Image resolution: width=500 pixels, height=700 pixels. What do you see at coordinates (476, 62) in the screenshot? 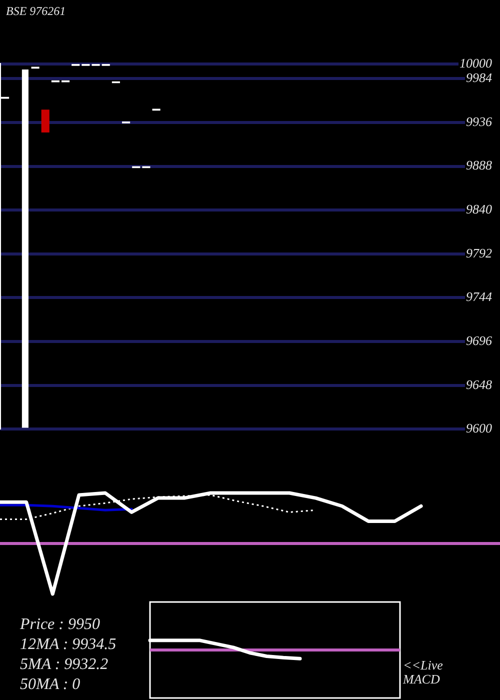
I see `y-tick-label: 10000` at bounding box center [476, 62].